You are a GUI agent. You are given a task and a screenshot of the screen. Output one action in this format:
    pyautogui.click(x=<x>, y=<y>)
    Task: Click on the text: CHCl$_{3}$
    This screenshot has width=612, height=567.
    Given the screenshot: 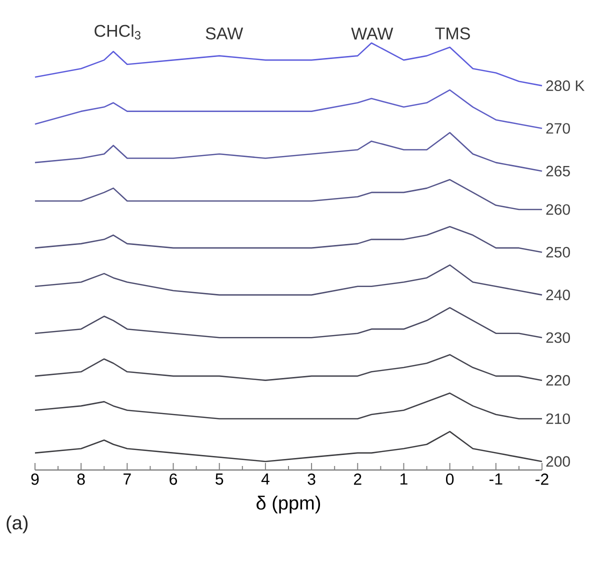 What is the action you would take?
    pyautogui.click(x=117, y=32)
    